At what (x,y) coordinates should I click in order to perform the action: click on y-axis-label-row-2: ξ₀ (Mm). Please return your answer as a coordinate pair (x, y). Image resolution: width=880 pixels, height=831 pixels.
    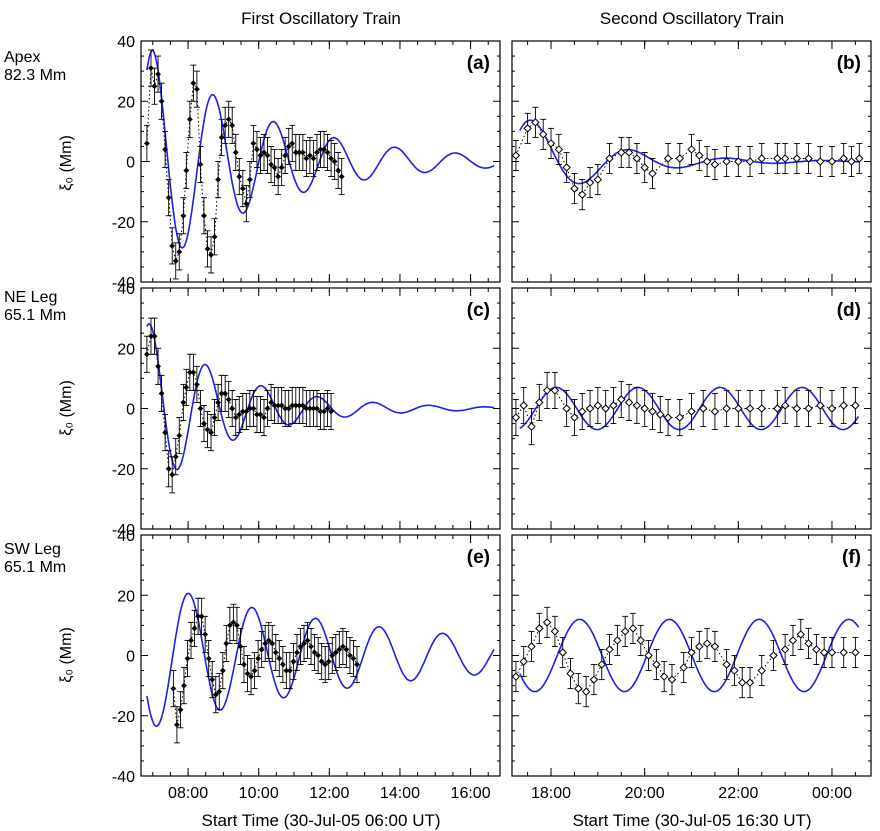
    Looking at the image, I should click on (66, 408).